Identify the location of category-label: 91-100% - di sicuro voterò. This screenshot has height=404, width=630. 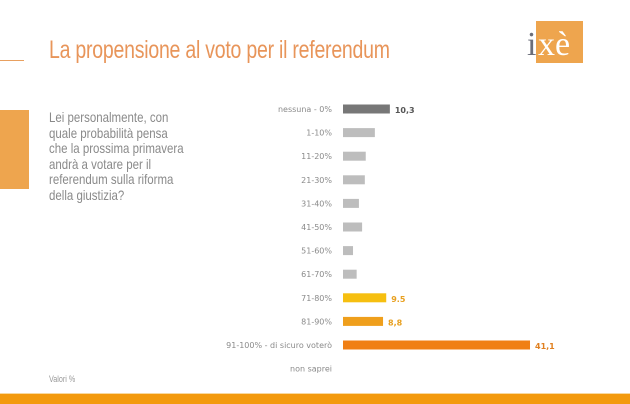
(279, 345).